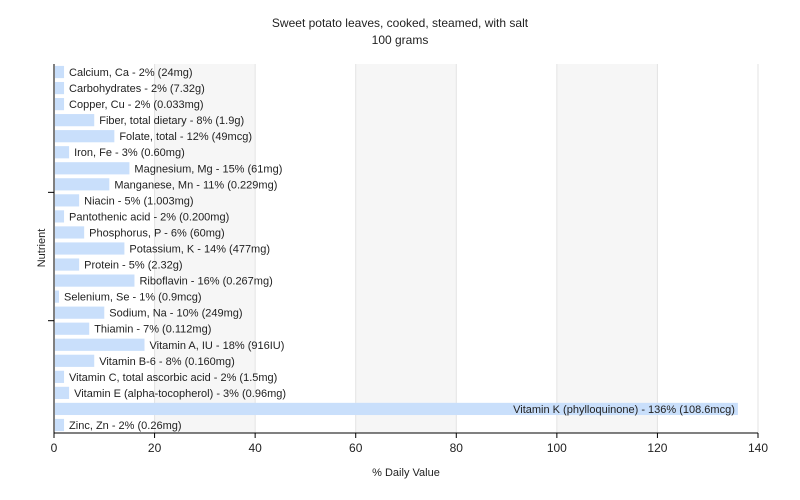 The height and width of the screenshot is (500, 800). Describe the element at coordinates (457, 448) in the screenshot. I see `x-tick-label: 80` at that location.